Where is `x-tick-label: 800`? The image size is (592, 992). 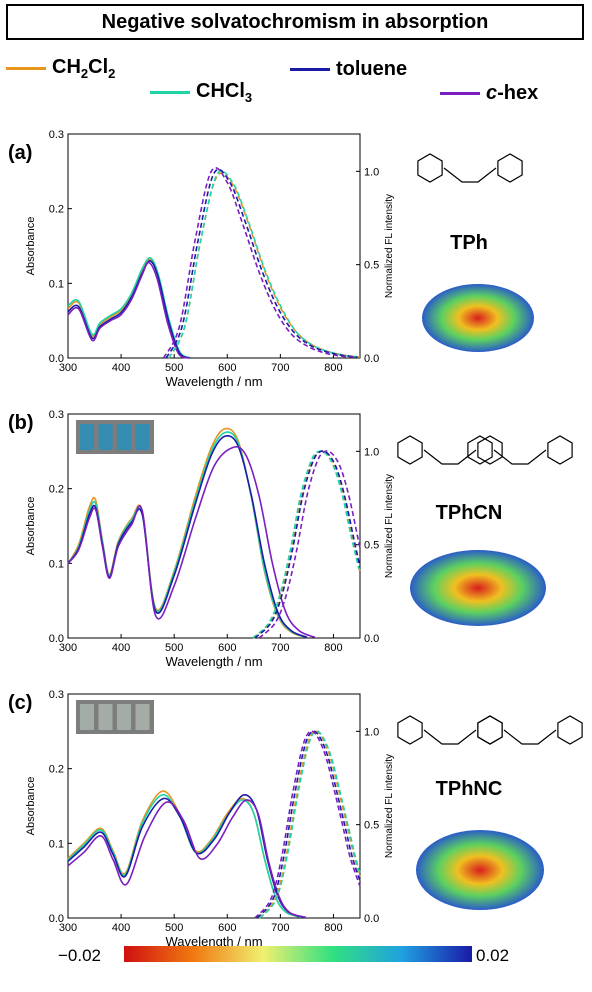
x-tick-label: 800 is located at coordinates (333, 368).